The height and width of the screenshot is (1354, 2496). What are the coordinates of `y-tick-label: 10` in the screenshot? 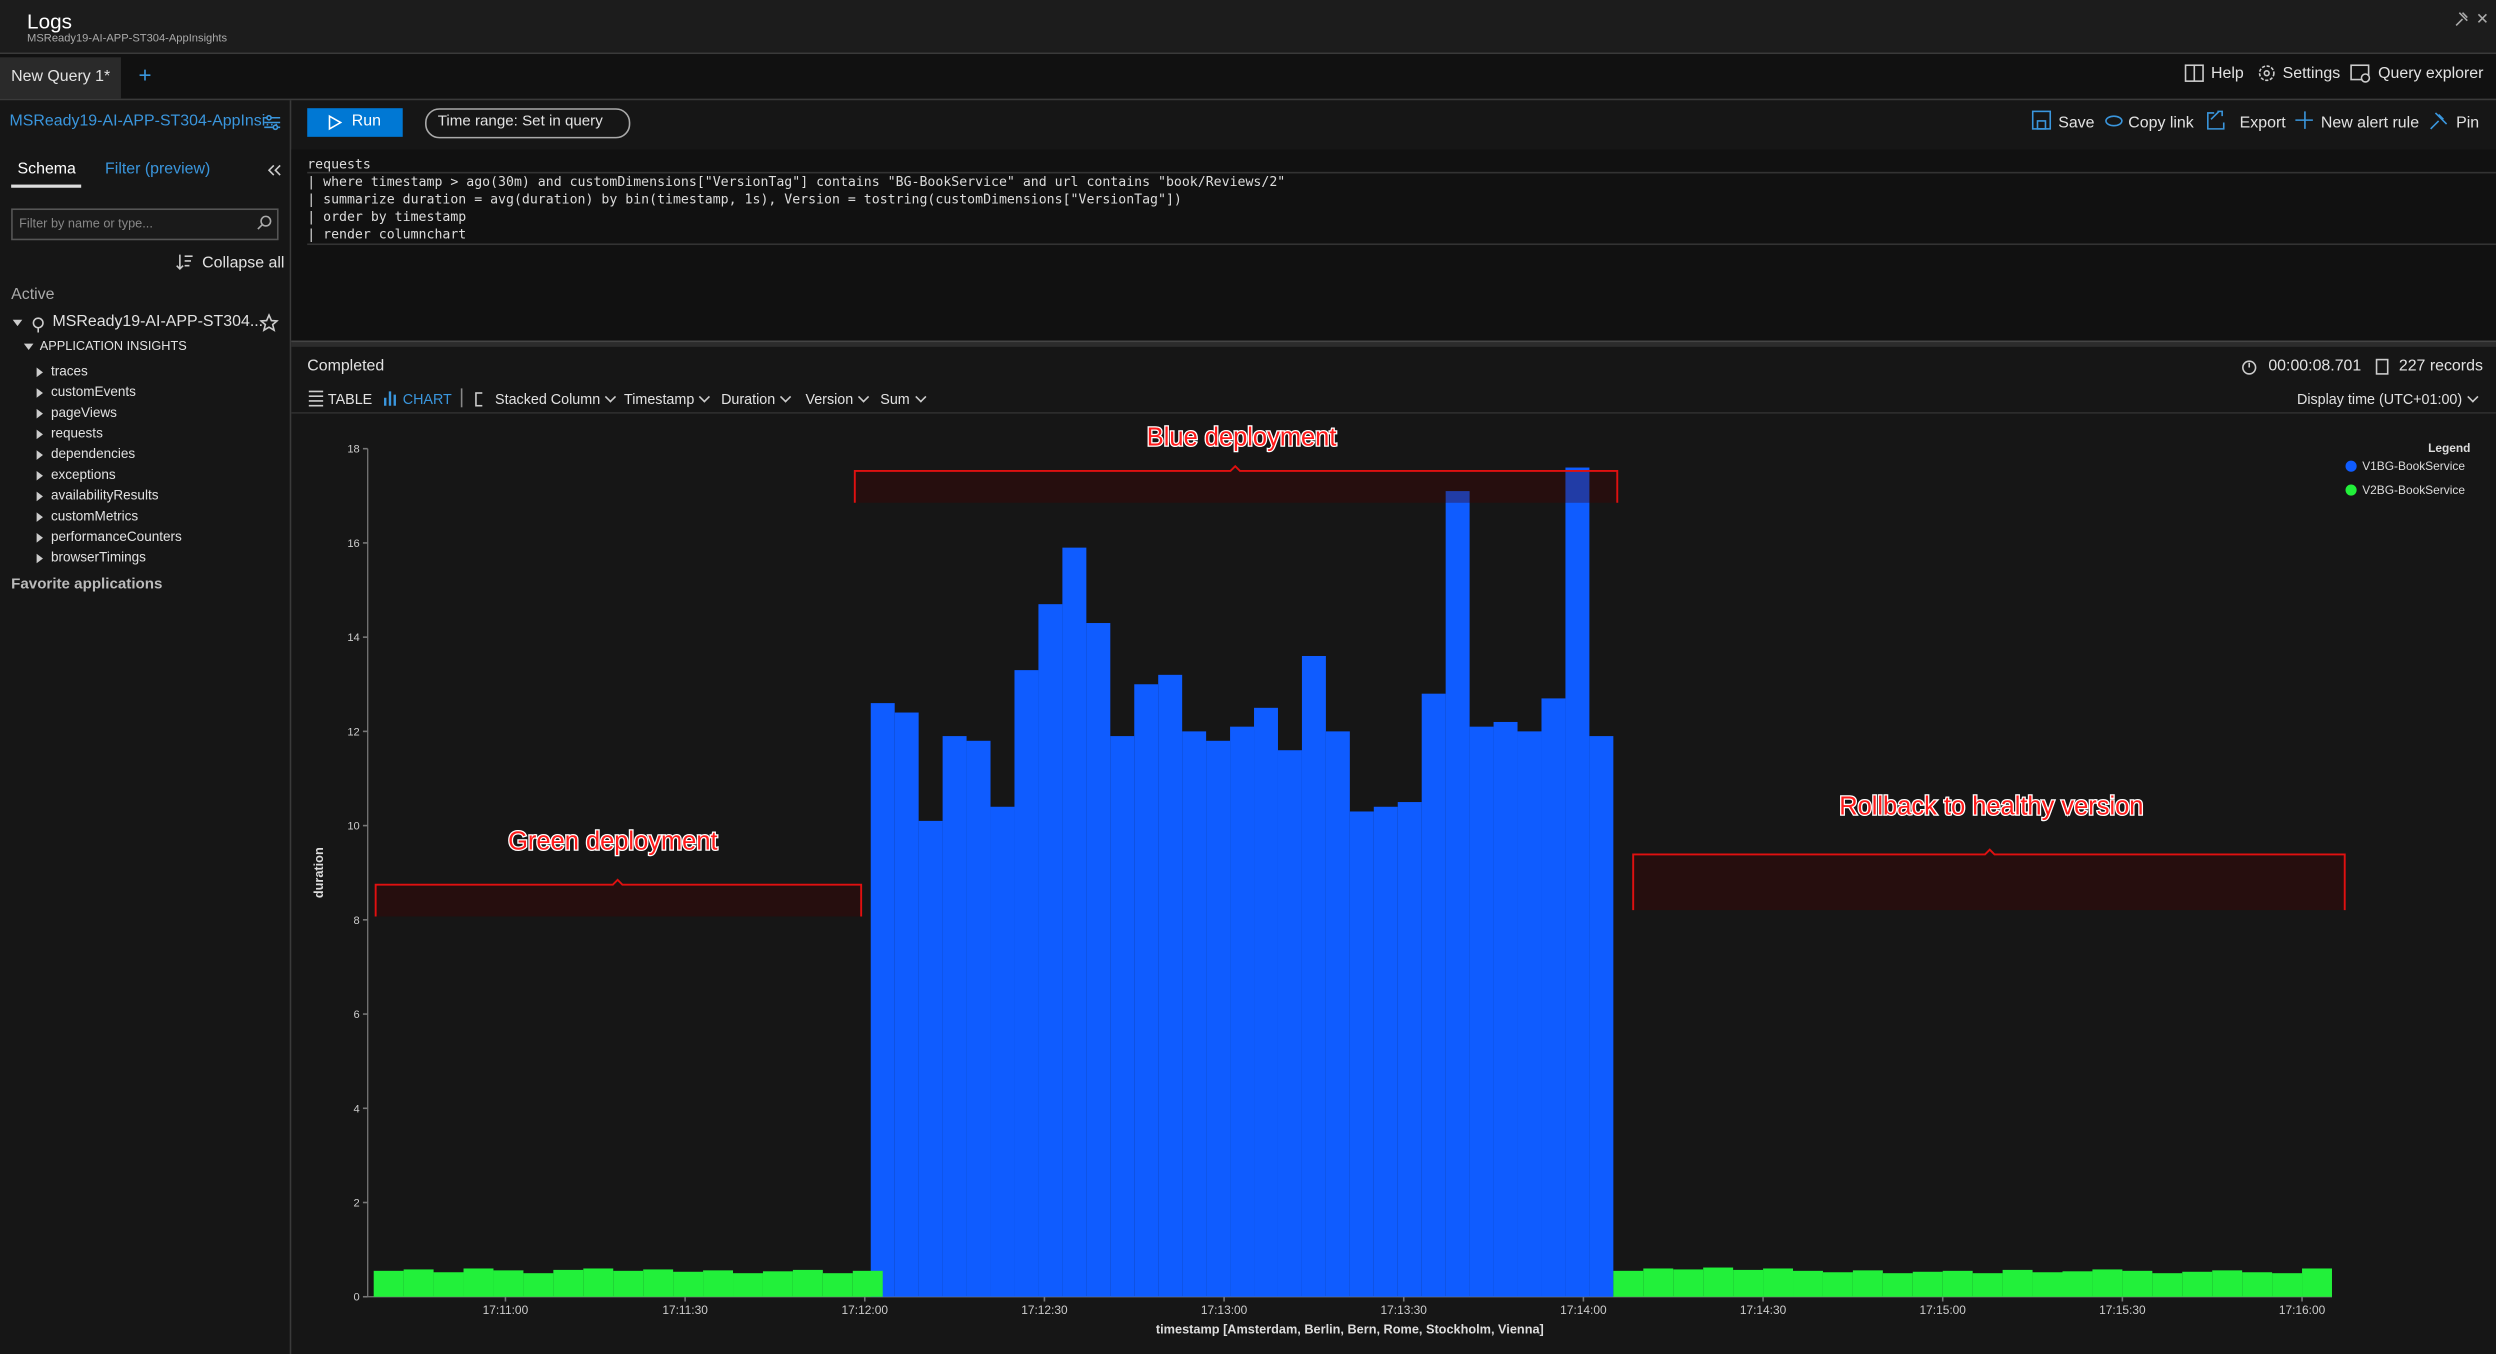 It's located at (353, 827).